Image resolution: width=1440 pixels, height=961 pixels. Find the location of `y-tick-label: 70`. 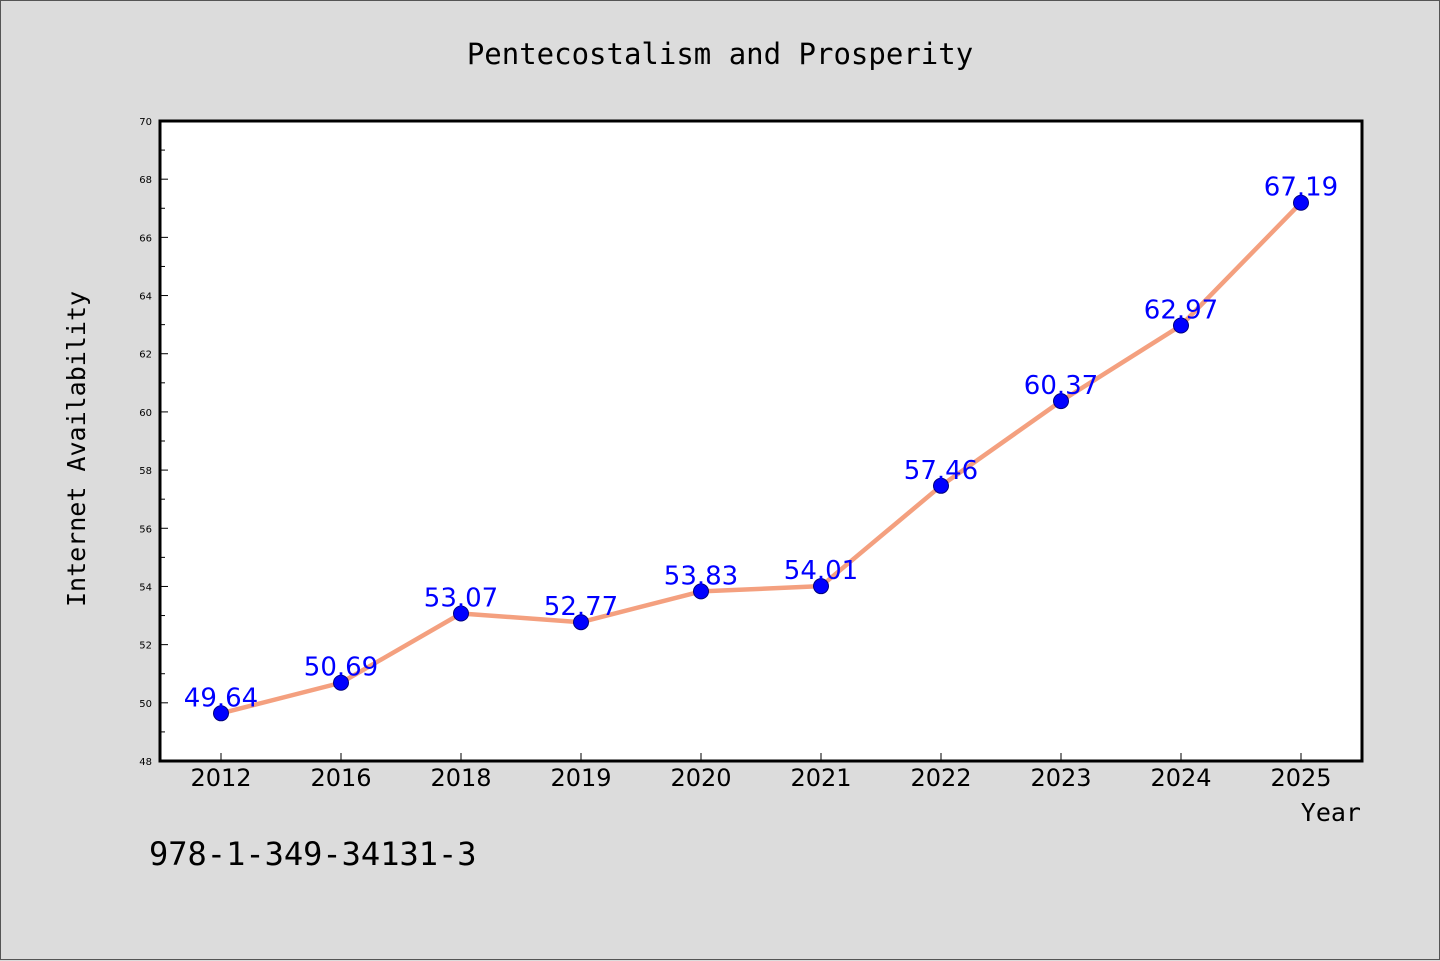

y-tick-label: 70 is located at coordinates (145, 122).